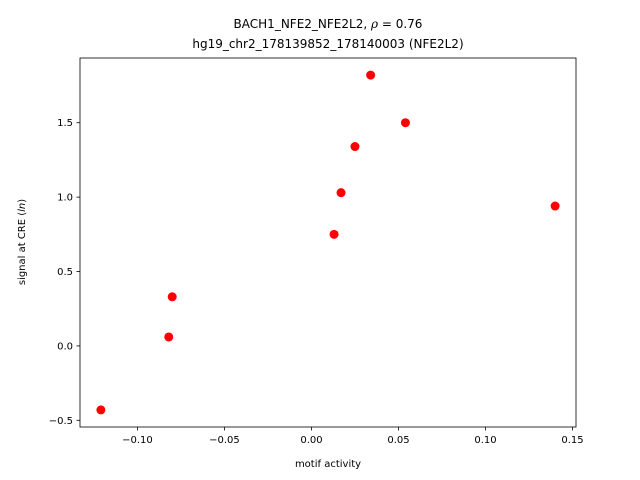  I want to click on x-tick-label: −0.10, so click(137, 440).